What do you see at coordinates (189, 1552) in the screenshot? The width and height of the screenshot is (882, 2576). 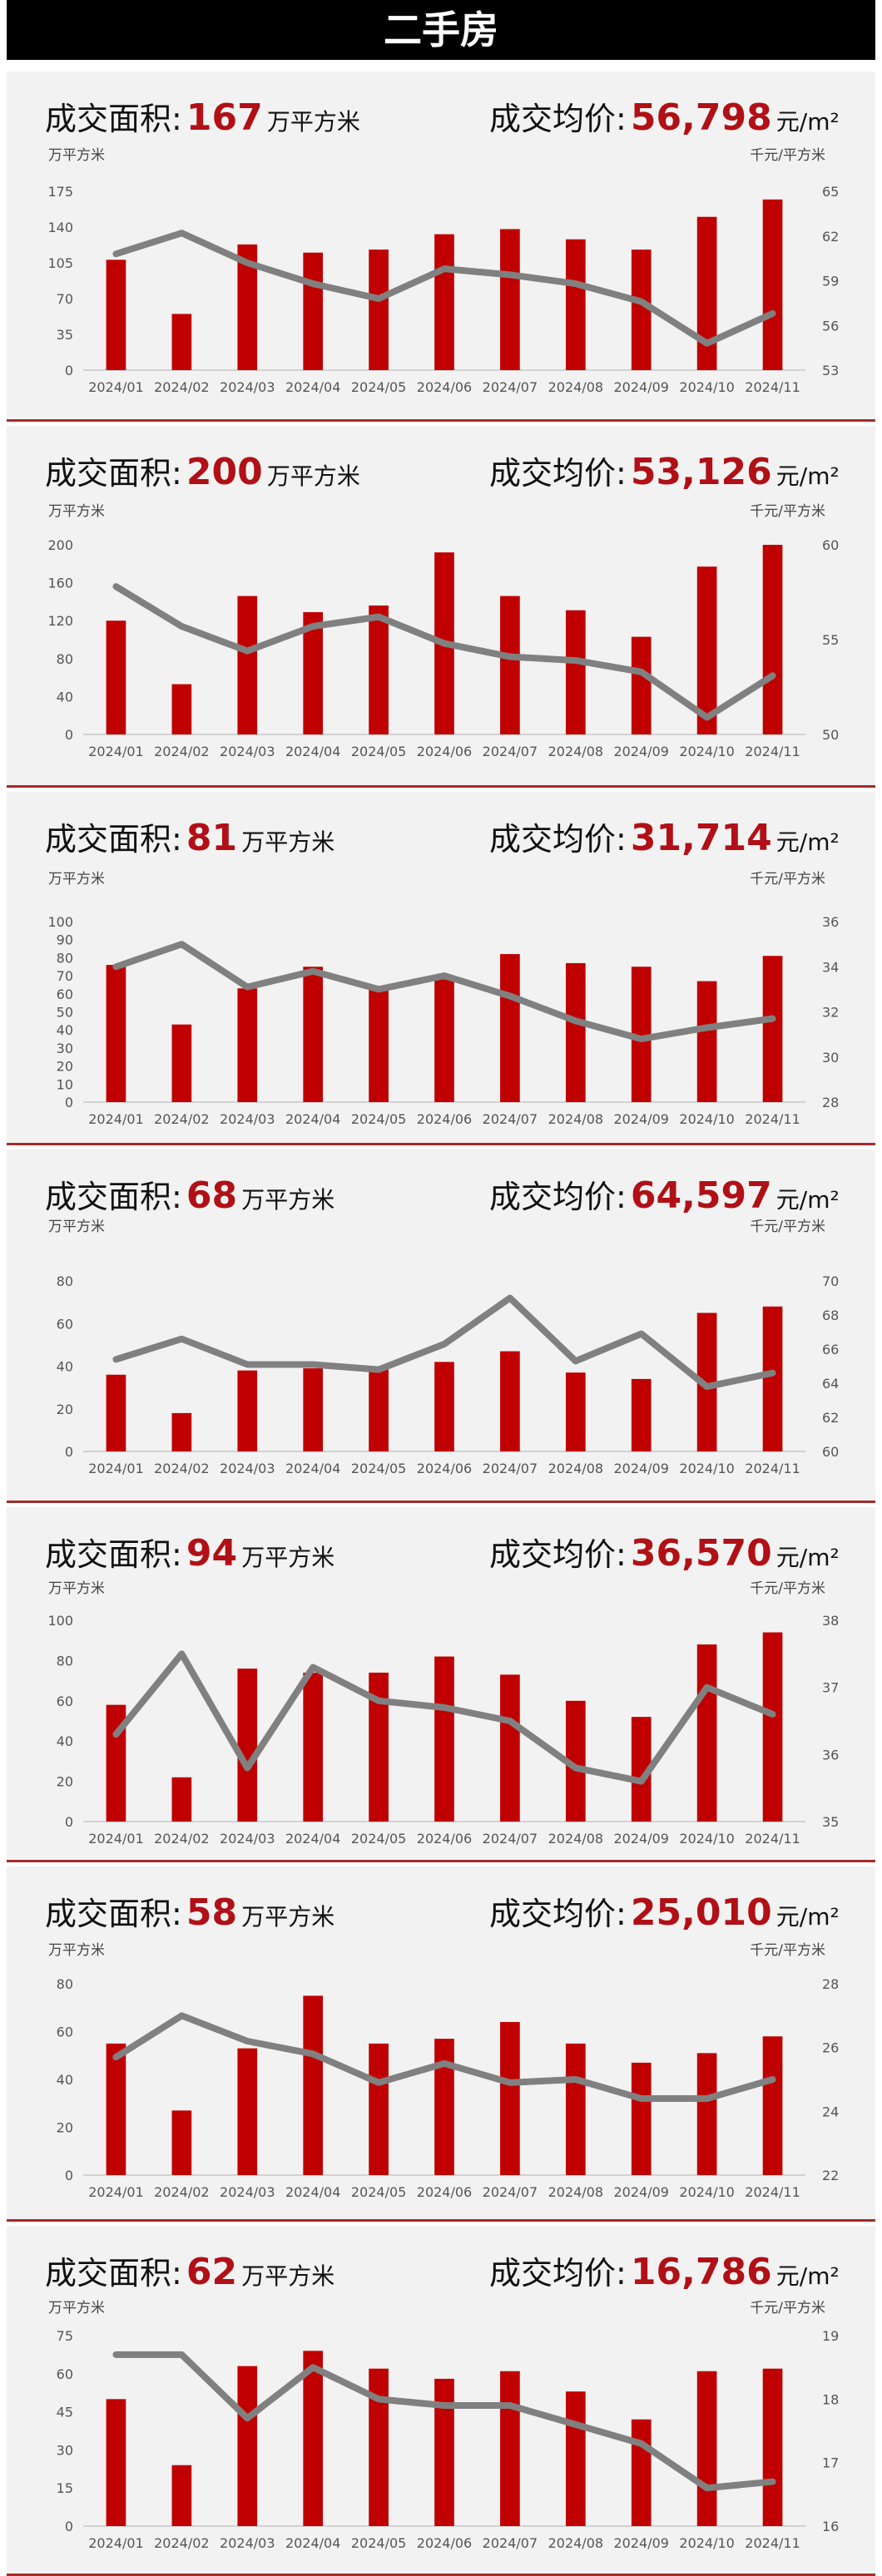 I see `area-header: 成交面积: 94 万平方米` at bounding box center [189, 1552].